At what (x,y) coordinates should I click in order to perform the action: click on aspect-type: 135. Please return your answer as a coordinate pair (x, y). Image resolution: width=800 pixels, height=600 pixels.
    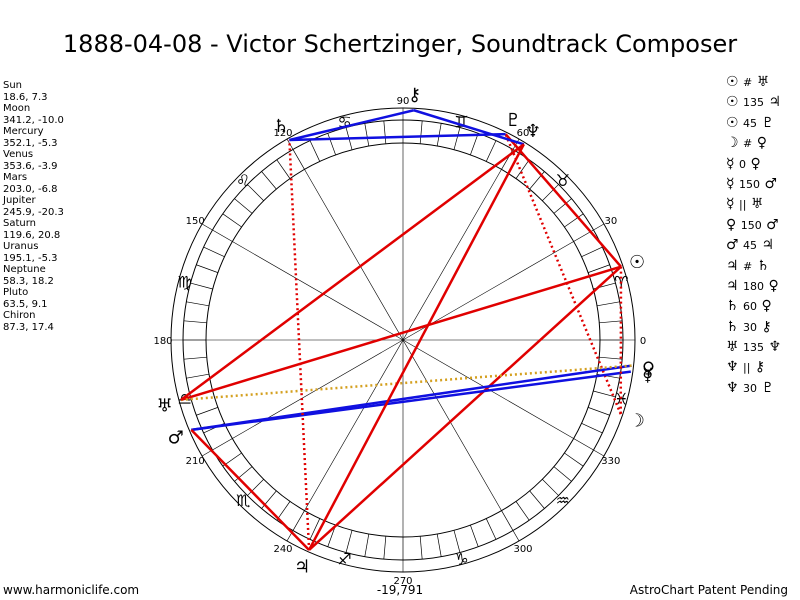
    Looking at the image, I should click on (754, 348).